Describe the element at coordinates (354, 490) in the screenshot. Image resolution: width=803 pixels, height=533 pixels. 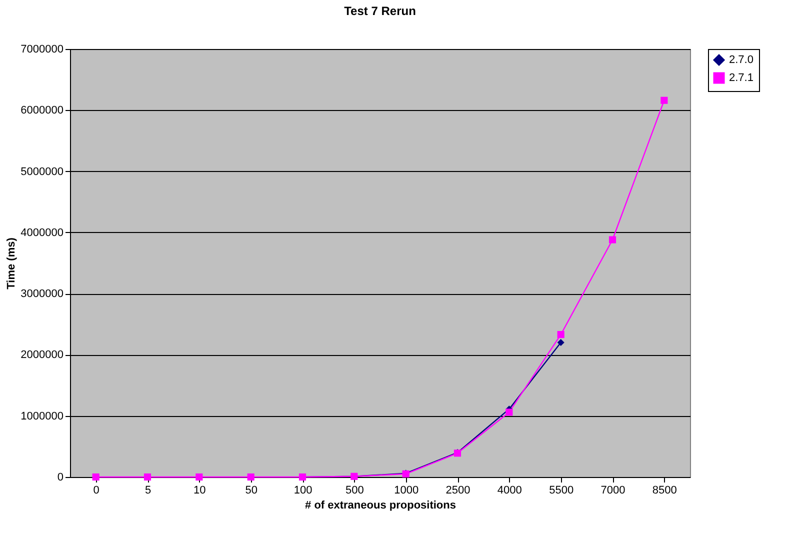
I see `x-tick-label: 500` at that location.